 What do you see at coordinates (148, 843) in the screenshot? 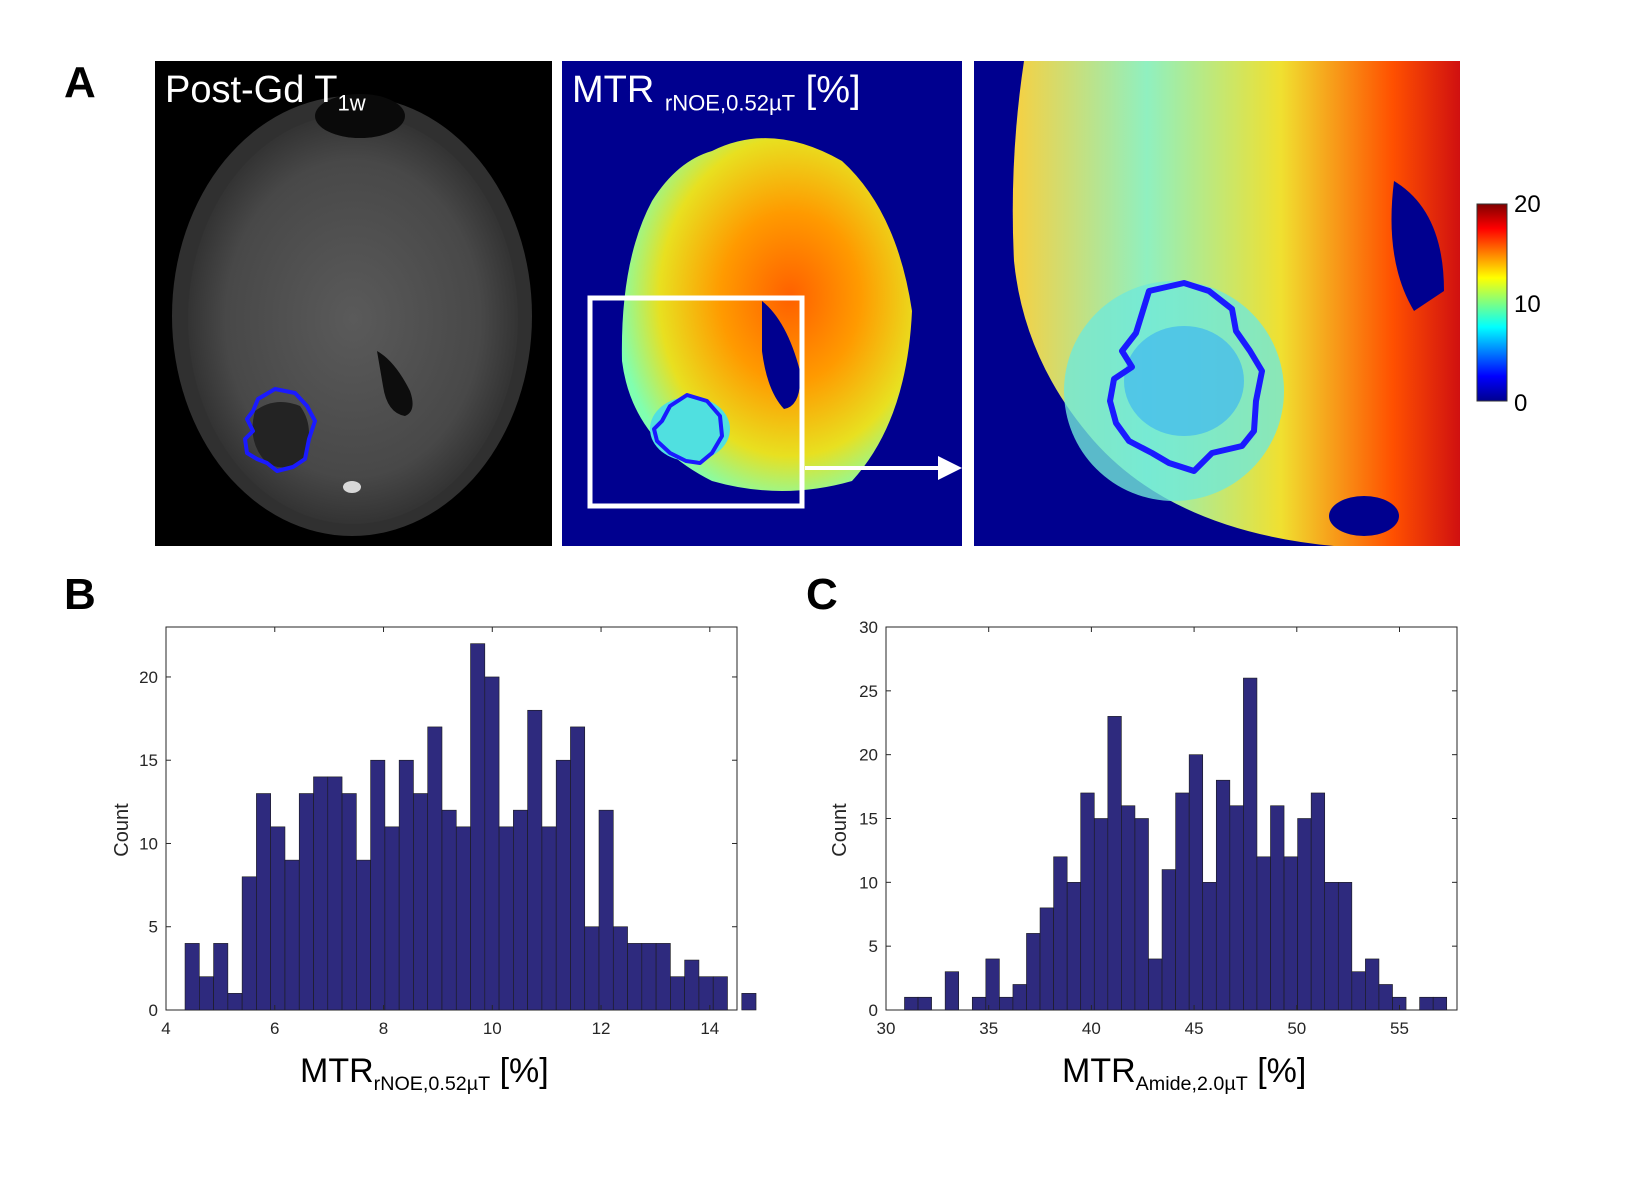
I see `histogram-b-ytick-label: 10` at bounding box center [148, 843].